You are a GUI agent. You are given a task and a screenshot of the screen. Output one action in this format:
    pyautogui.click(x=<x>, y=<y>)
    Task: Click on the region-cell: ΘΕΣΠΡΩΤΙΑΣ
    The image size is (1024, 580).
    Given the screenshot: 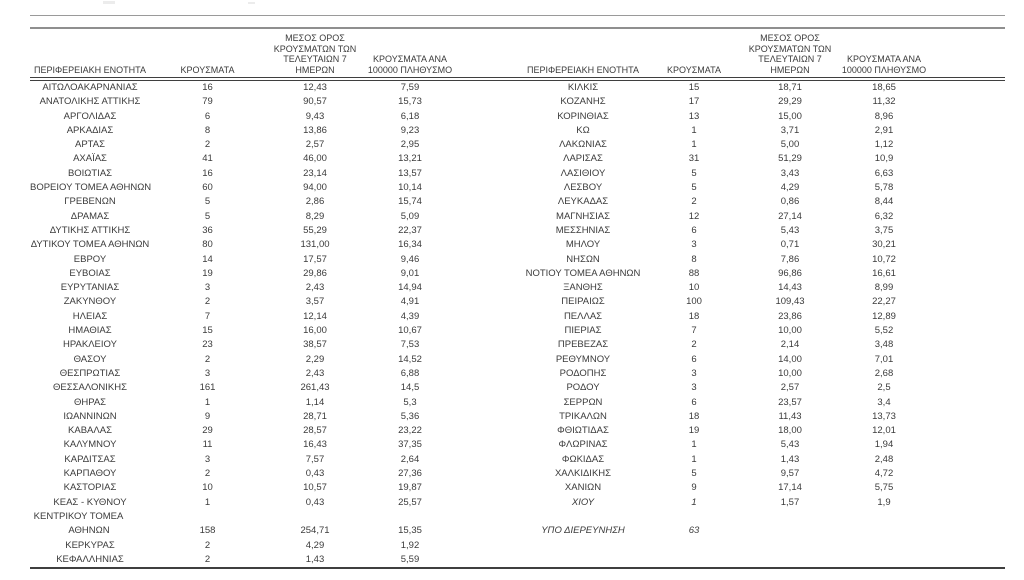 What is the action you would take?
    pyautogui.click(x=90, y=373)
    